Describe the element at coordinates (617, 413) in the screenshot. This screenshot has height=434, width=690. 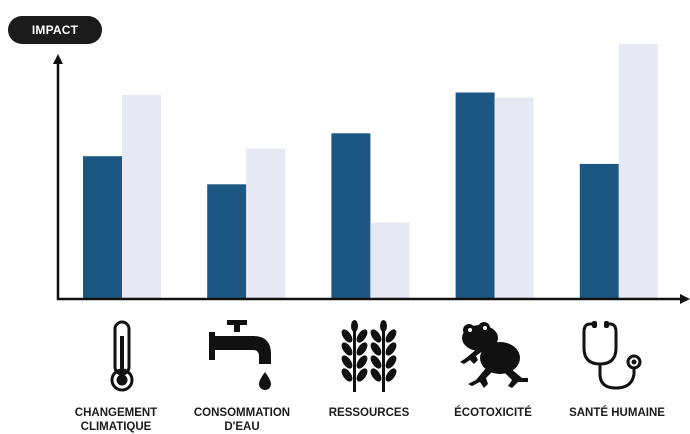
I see `category-label-sante-humaine: SANTÉ HUMAINE` at that location.